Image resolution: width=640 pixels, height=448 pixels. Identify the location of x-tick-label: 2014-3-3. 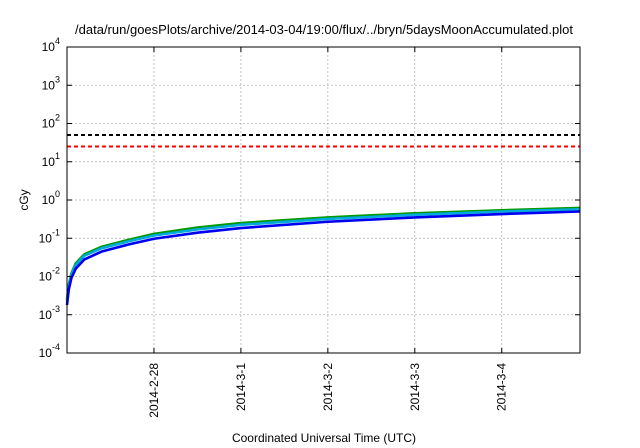
(415, 387).